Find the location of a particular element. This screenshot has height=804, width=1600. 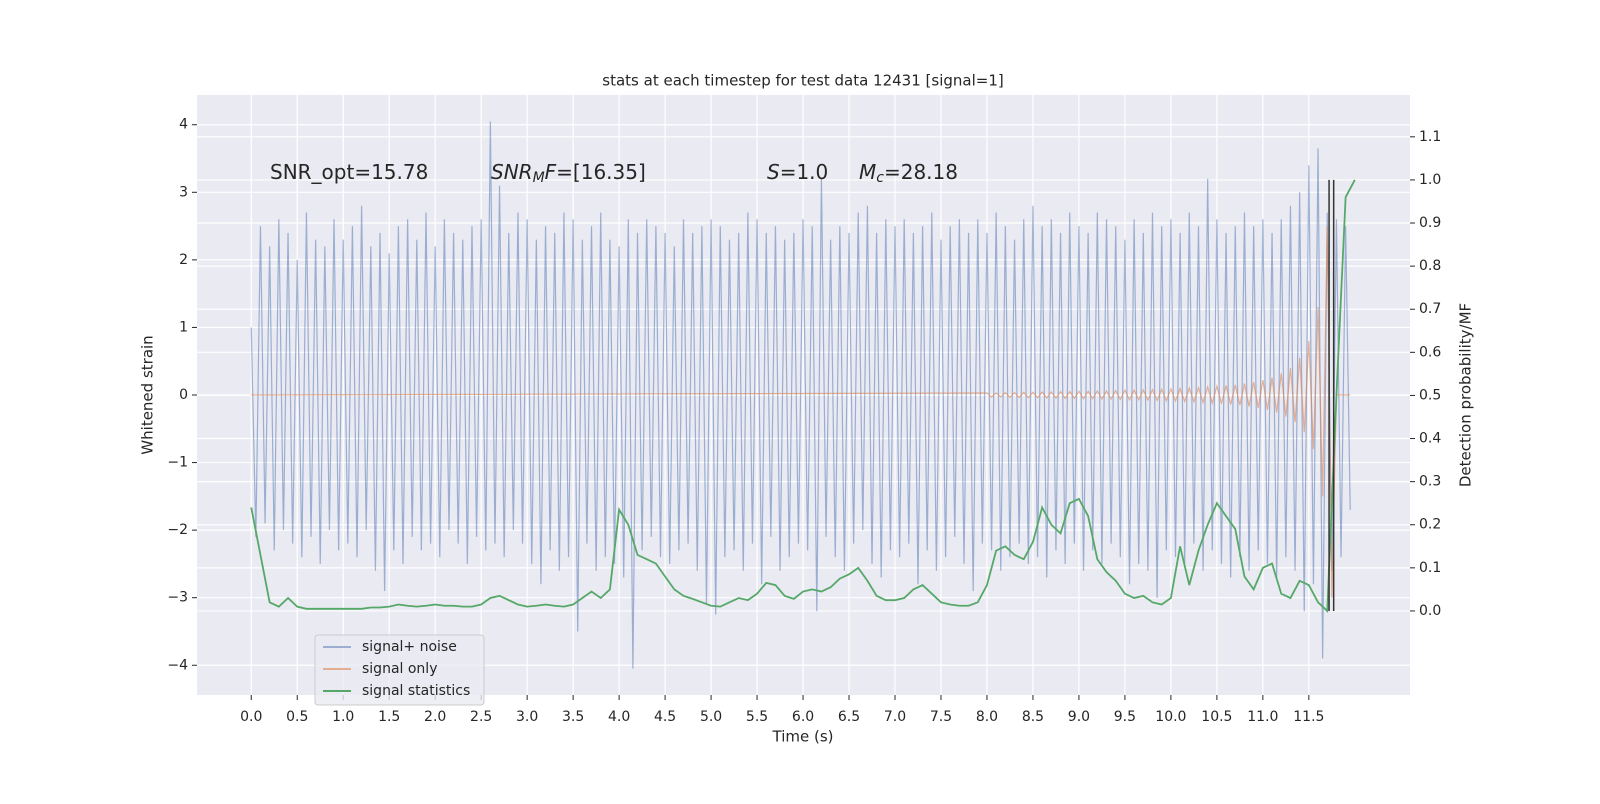

annotation: Mc=28.18 is located at coordinates (908, 173).